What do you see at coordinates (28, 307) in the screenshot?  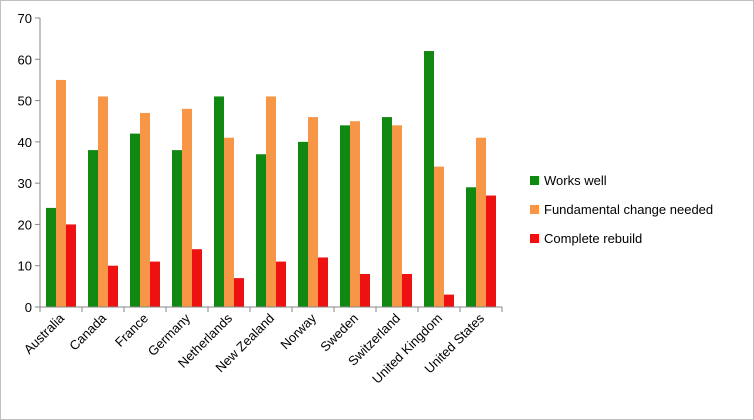 I see `y-tick-label: 0` at bounding box center [28, 307].